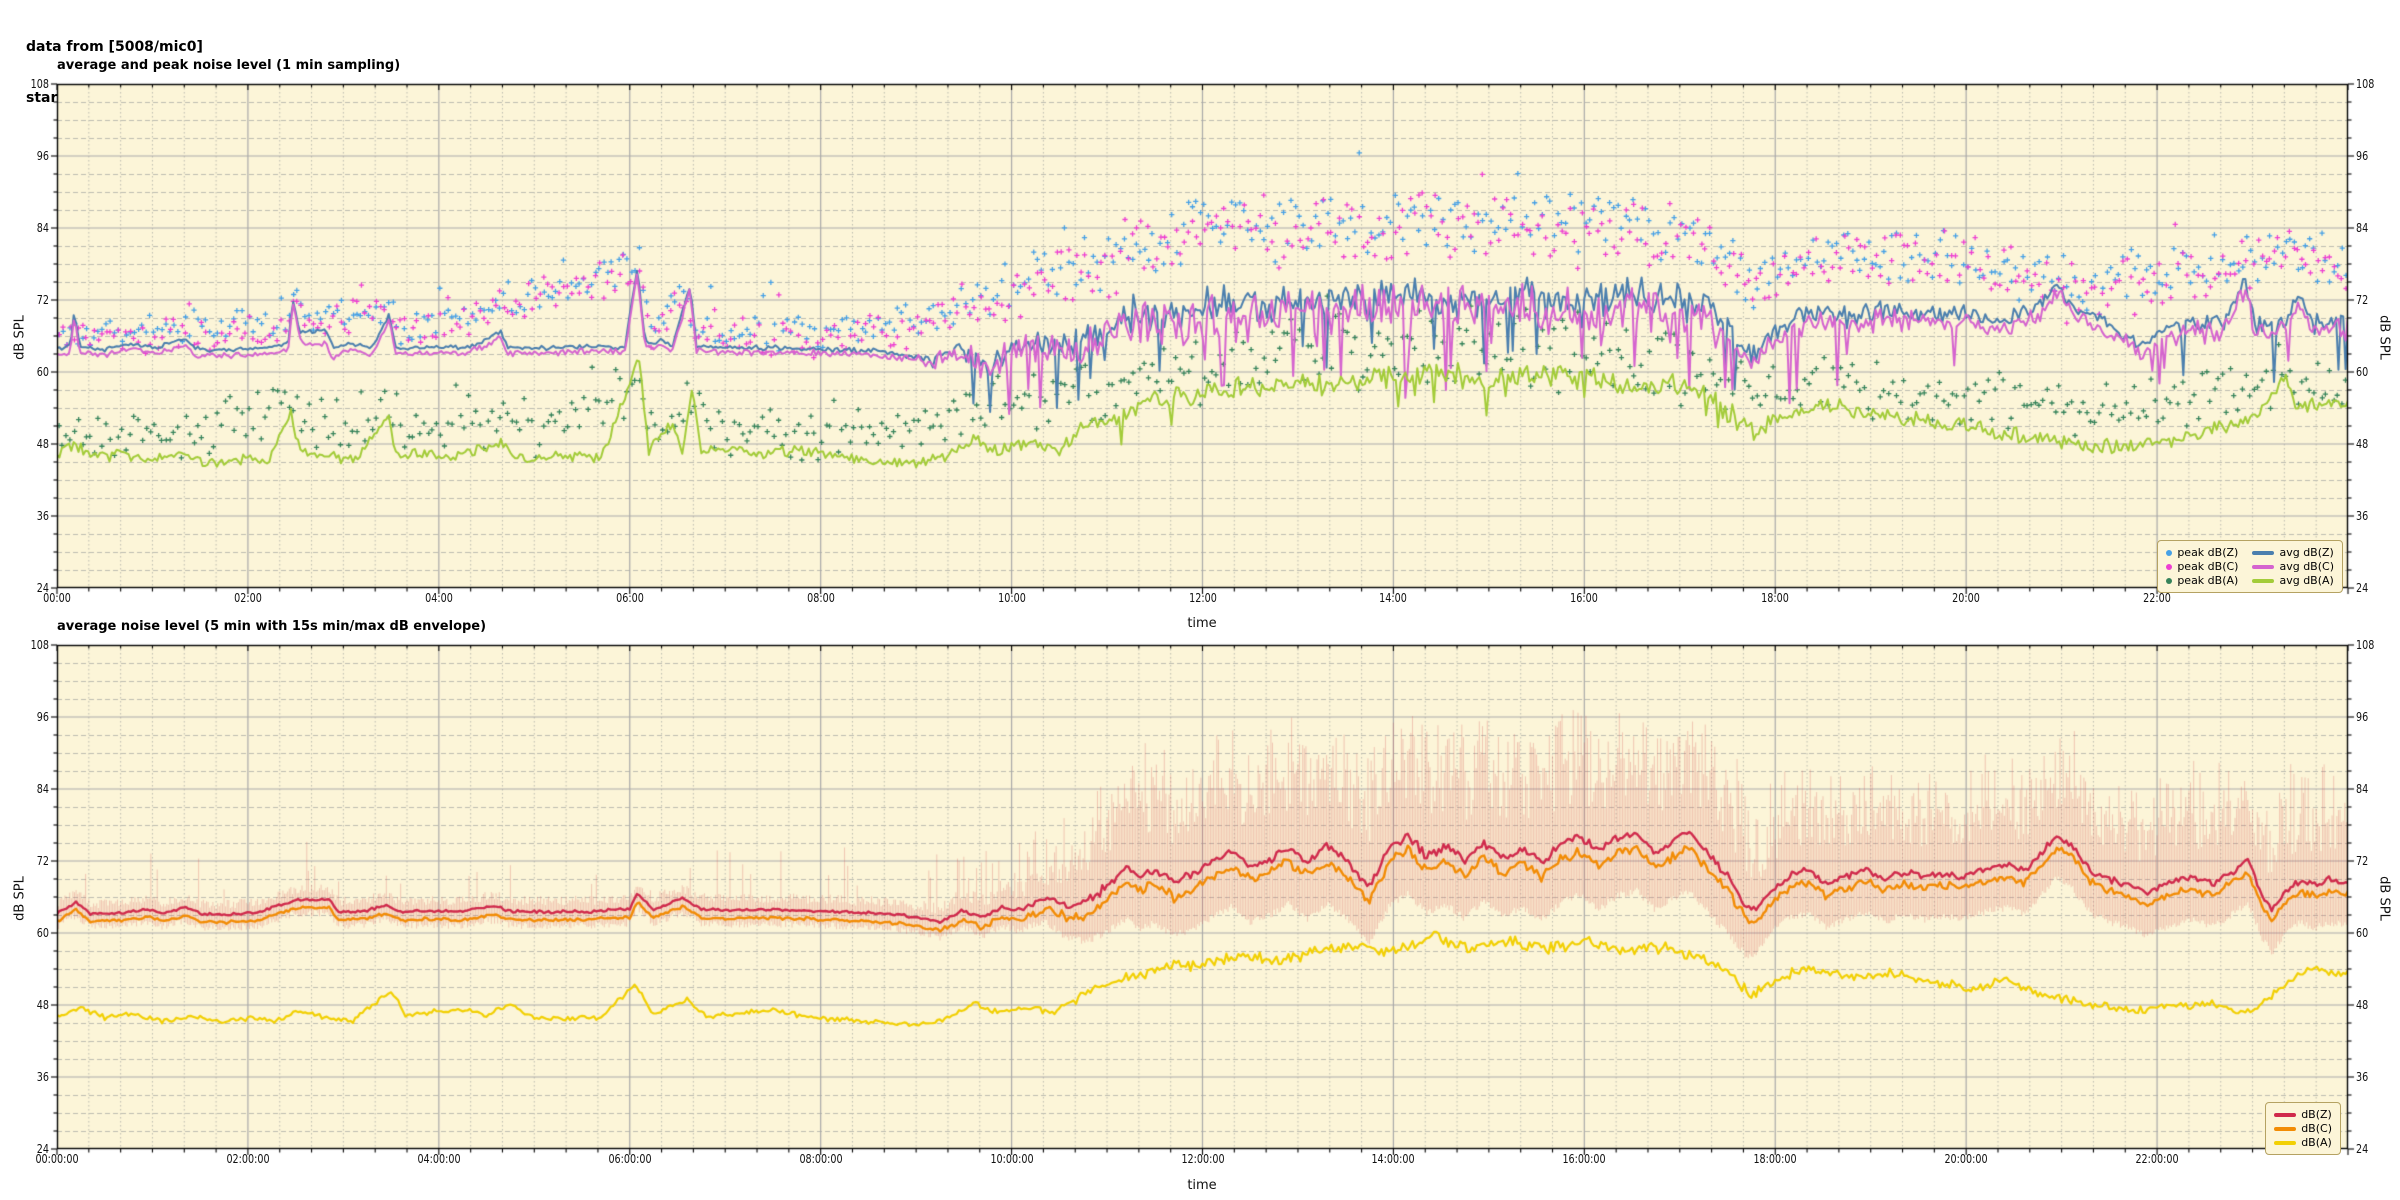 This screenshot has height=1200, width=2400. What do you see at coordinates (1012, 1159) in the screenshot?
I see `x-tick-label: 10:00:00` at bounding box center [1012, 1159].